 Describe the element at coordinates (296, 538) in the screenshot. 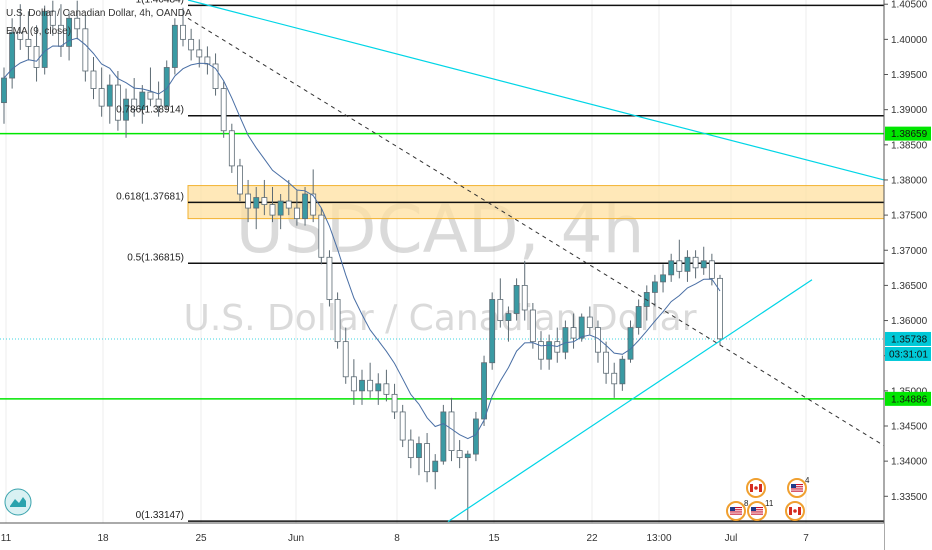

I see `x-tick-label: Jun` at that location.